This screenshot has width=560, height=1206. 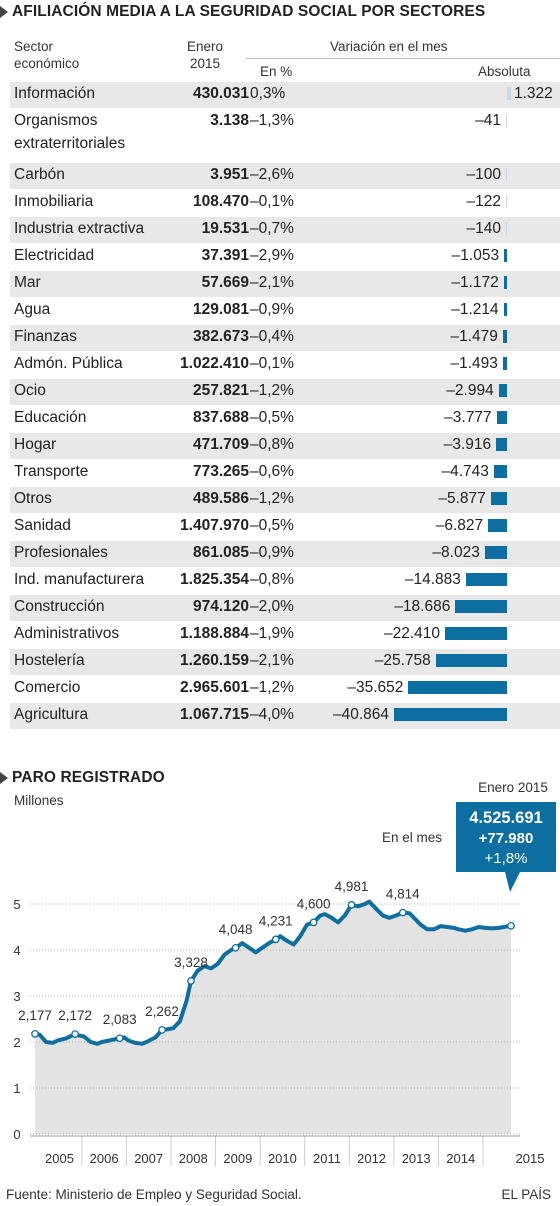 What do you see at coordinates (272, 174) in the screenshot?
I see `row-pct-change: –2,6%` at bounding box center [272, 174].